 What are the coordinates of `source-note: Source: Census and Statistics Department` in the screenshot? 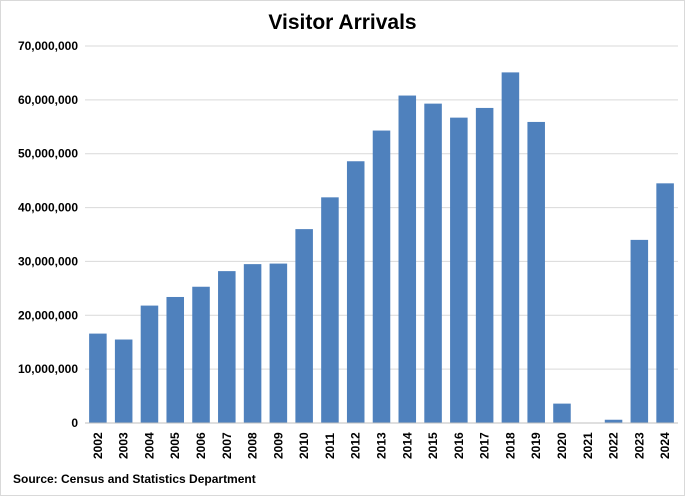 It's located at (134, 479).